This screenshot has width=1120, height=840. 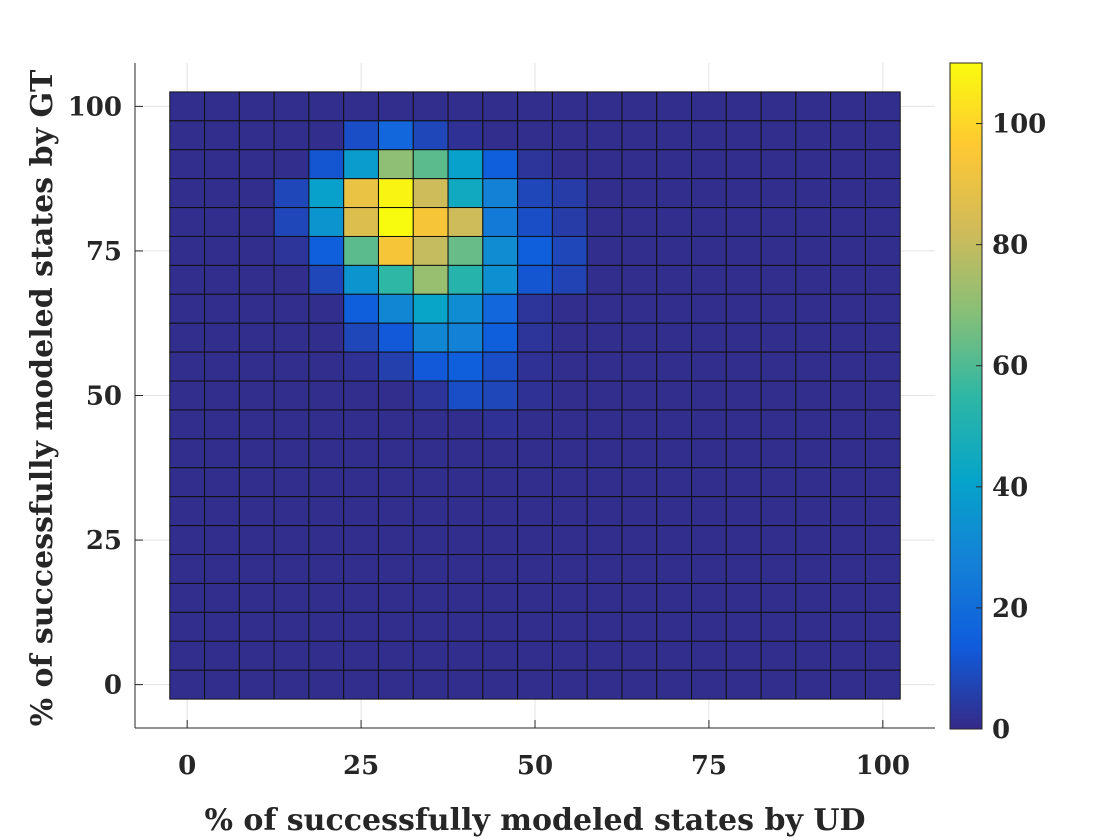 I want to click on y-axis-label: % of successfully modeled states by GT, so click(x=42, y=397).